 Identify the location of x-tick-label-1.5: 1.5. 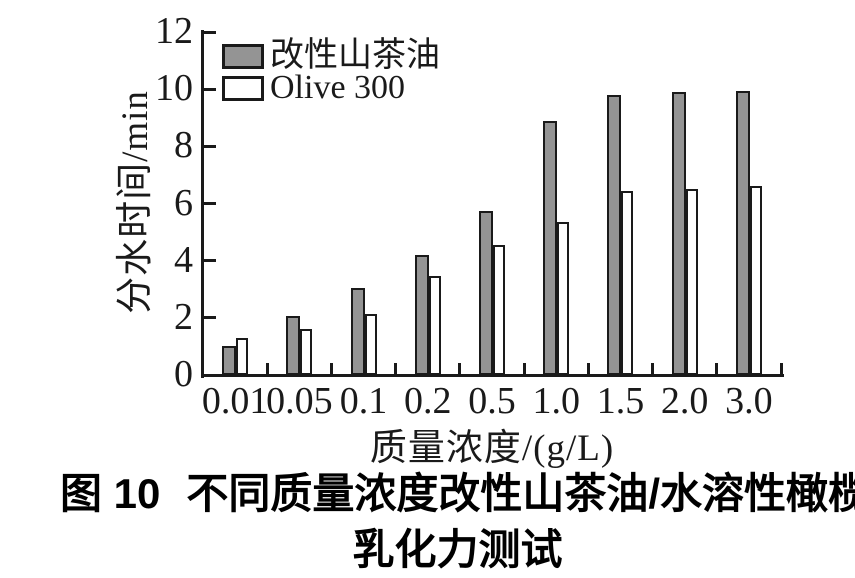
(620, 401).